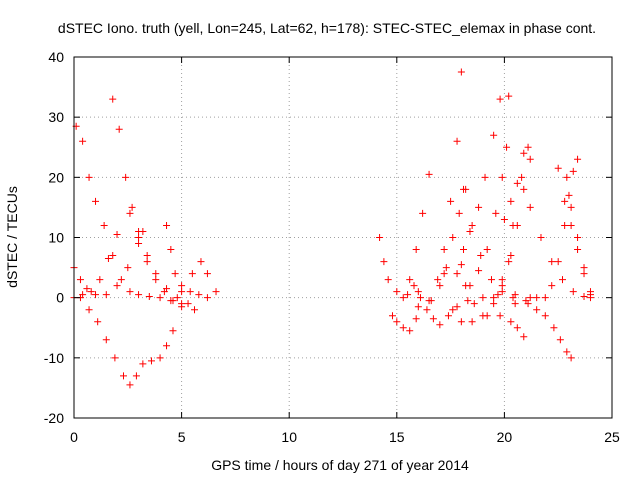  Describe the element at coordinates (505, 437) in the screenshot. I see `x-tick-label: 20` at that location.